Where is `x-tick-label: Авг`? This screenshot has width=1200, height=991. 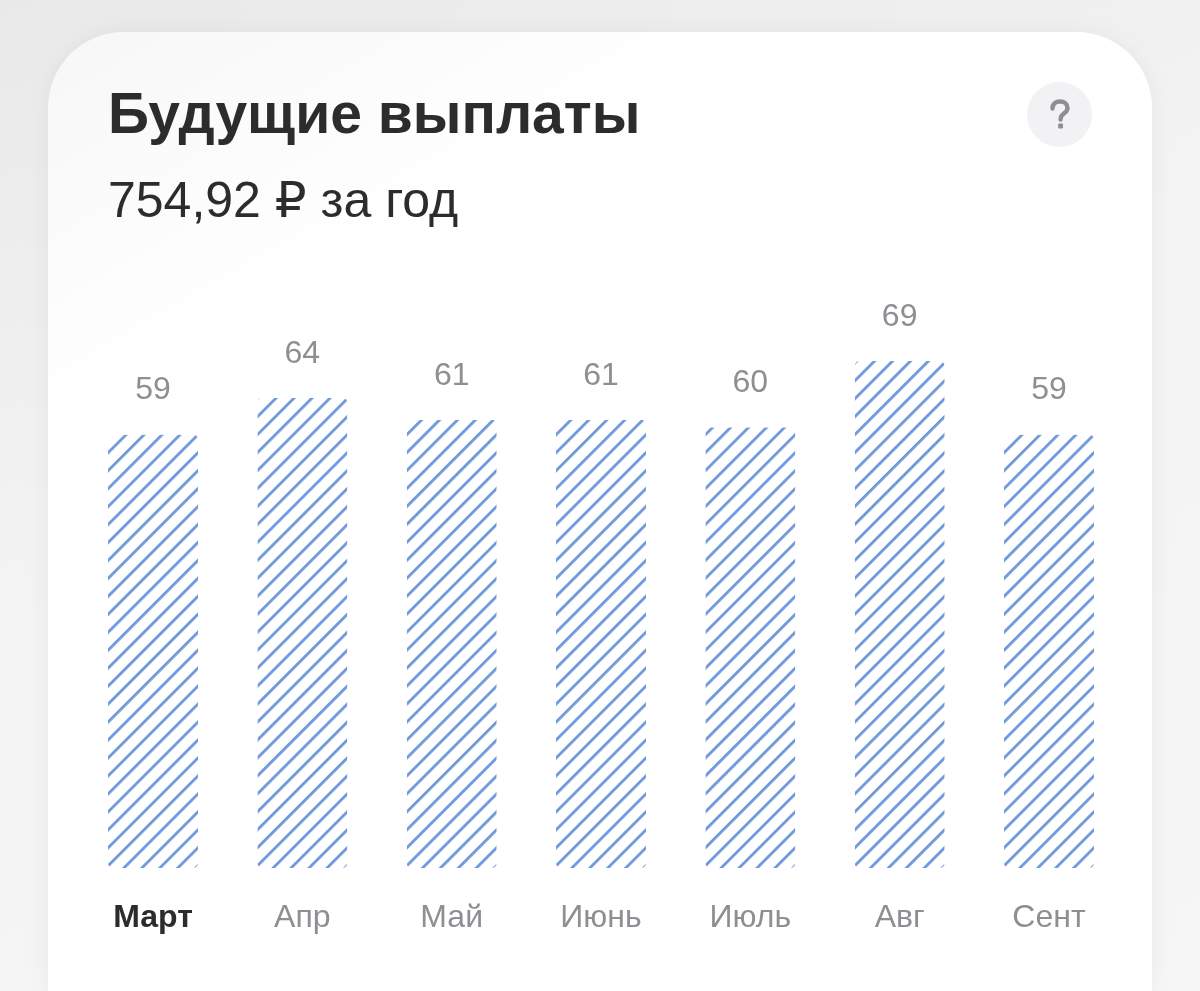 x-tick-label: Авг is located at coordinates (899, 915).